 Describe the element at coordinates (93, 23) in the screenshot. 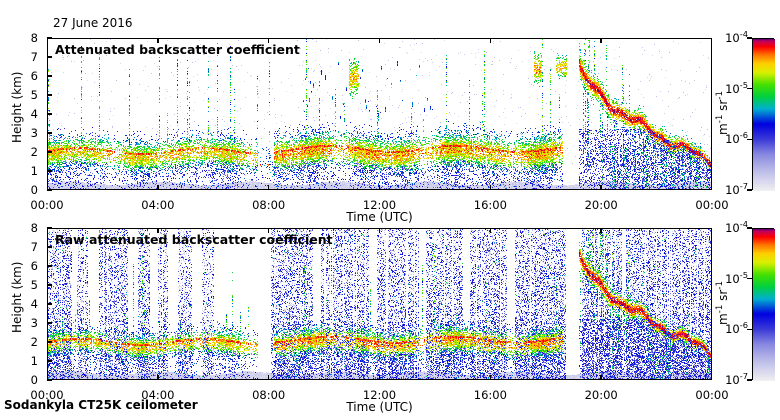

I see `date-label: 27 June 2016` at that location.